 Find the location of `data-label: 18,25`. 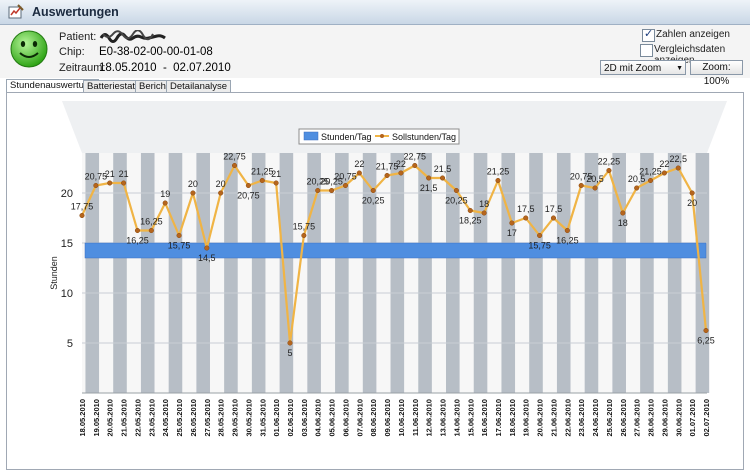

data-label: 18,25 is located at coordinates (470, 221).